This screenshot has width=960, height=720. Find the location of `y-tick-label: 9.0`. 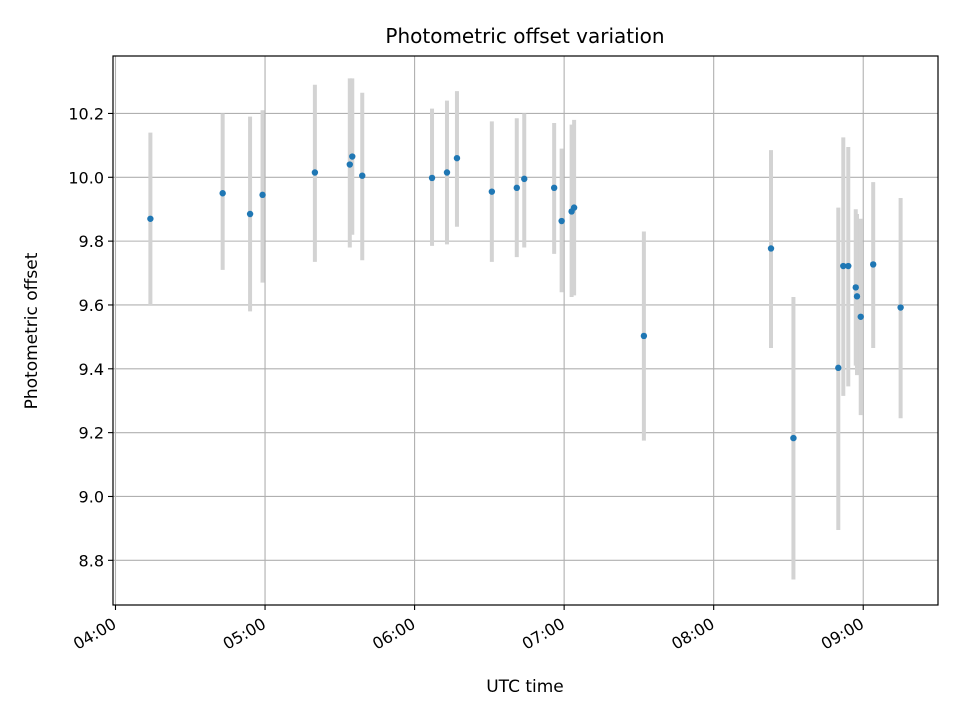

y-tick-label: 9.0 is located at coordinates (91, 496).